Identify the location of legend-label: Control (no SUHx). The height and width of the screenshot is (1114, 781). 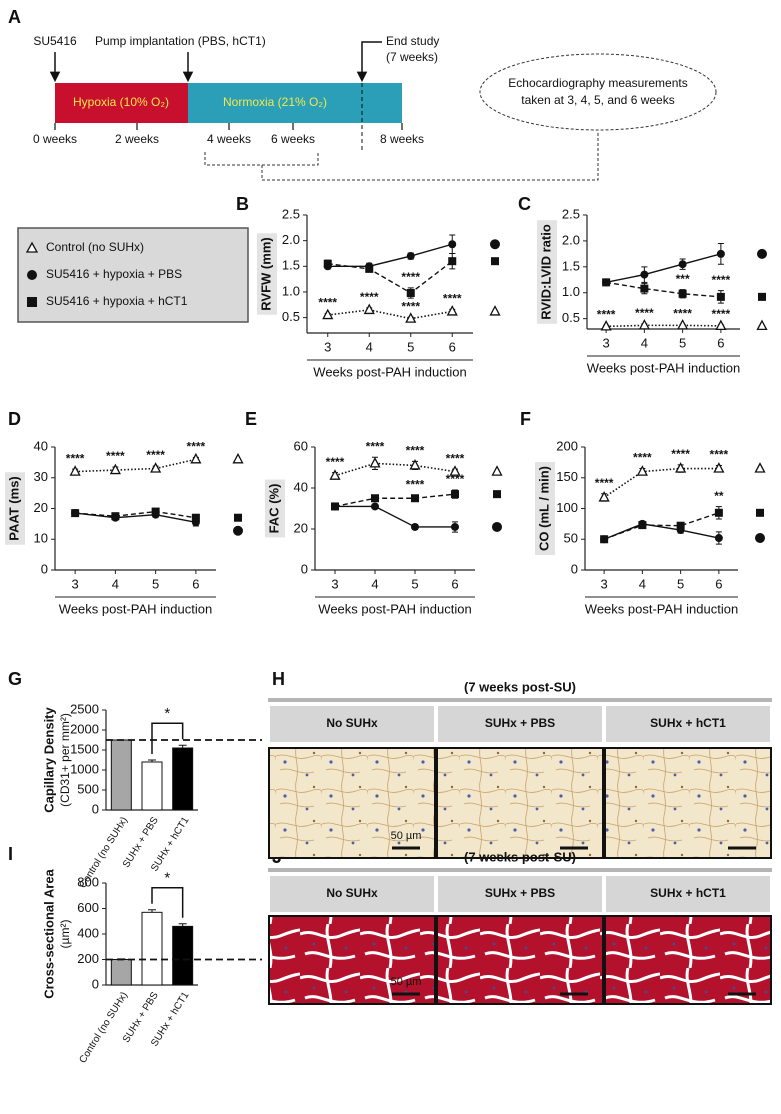
(95, 247).